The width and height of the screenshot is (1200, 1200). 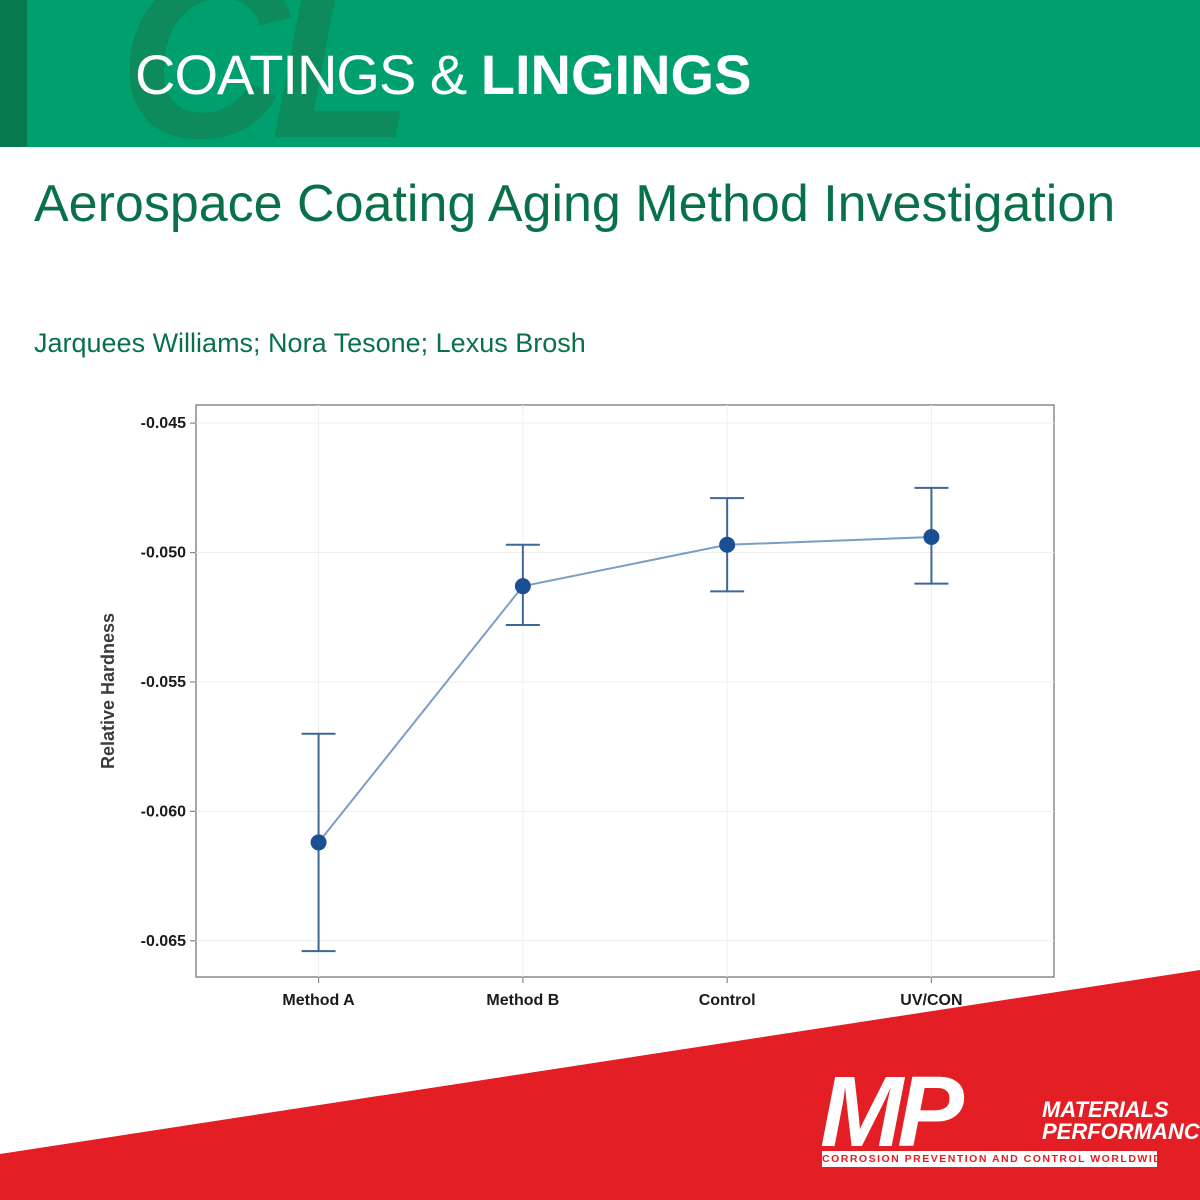 I want to click on logo-mark: MP, so click(x=892, y=1112).